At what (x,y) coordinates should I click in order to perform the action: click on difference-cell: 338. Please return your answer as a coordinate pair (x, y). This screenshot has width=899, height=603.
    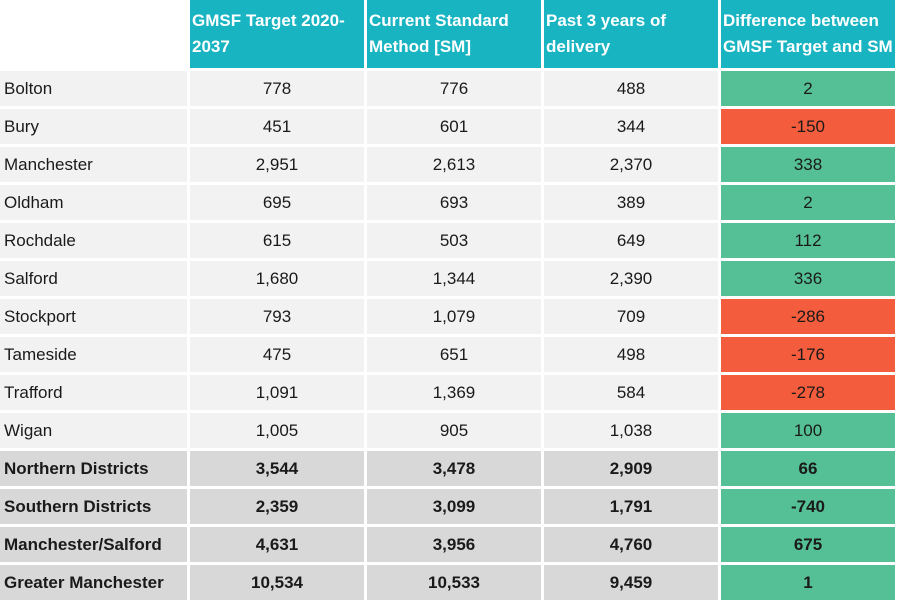
    Looking at the image, I should click on (808, 164).